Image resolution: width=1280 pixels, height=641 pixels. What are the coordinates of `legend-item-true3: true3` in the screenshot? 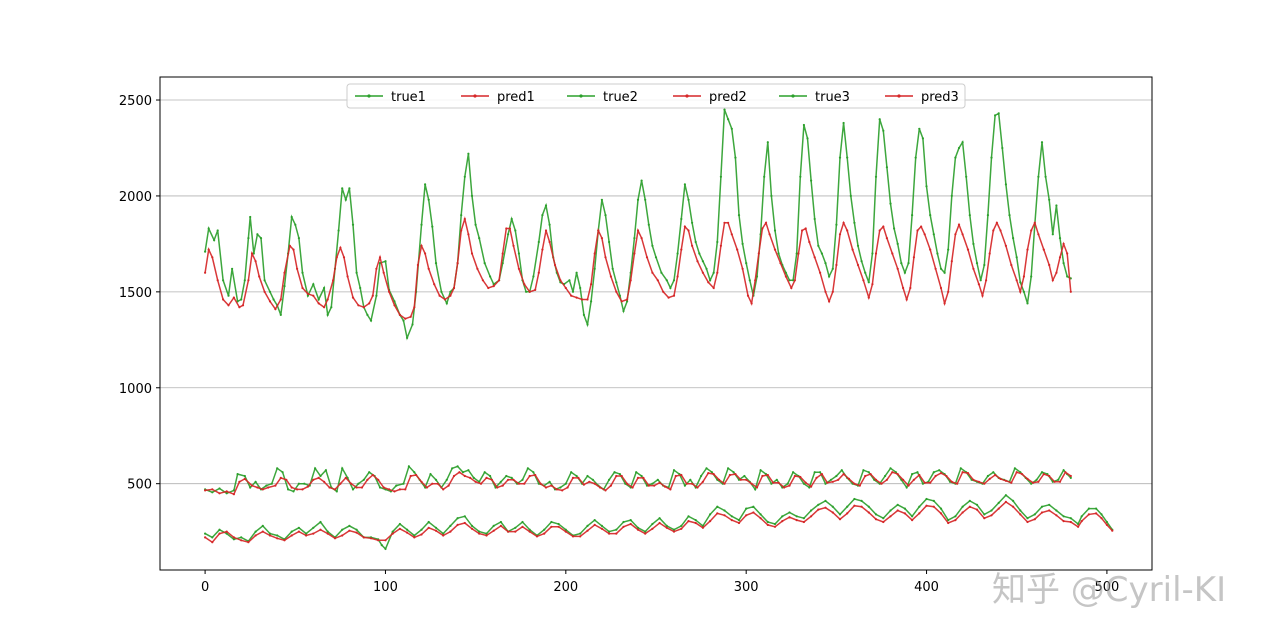 It's located at (814, 97).